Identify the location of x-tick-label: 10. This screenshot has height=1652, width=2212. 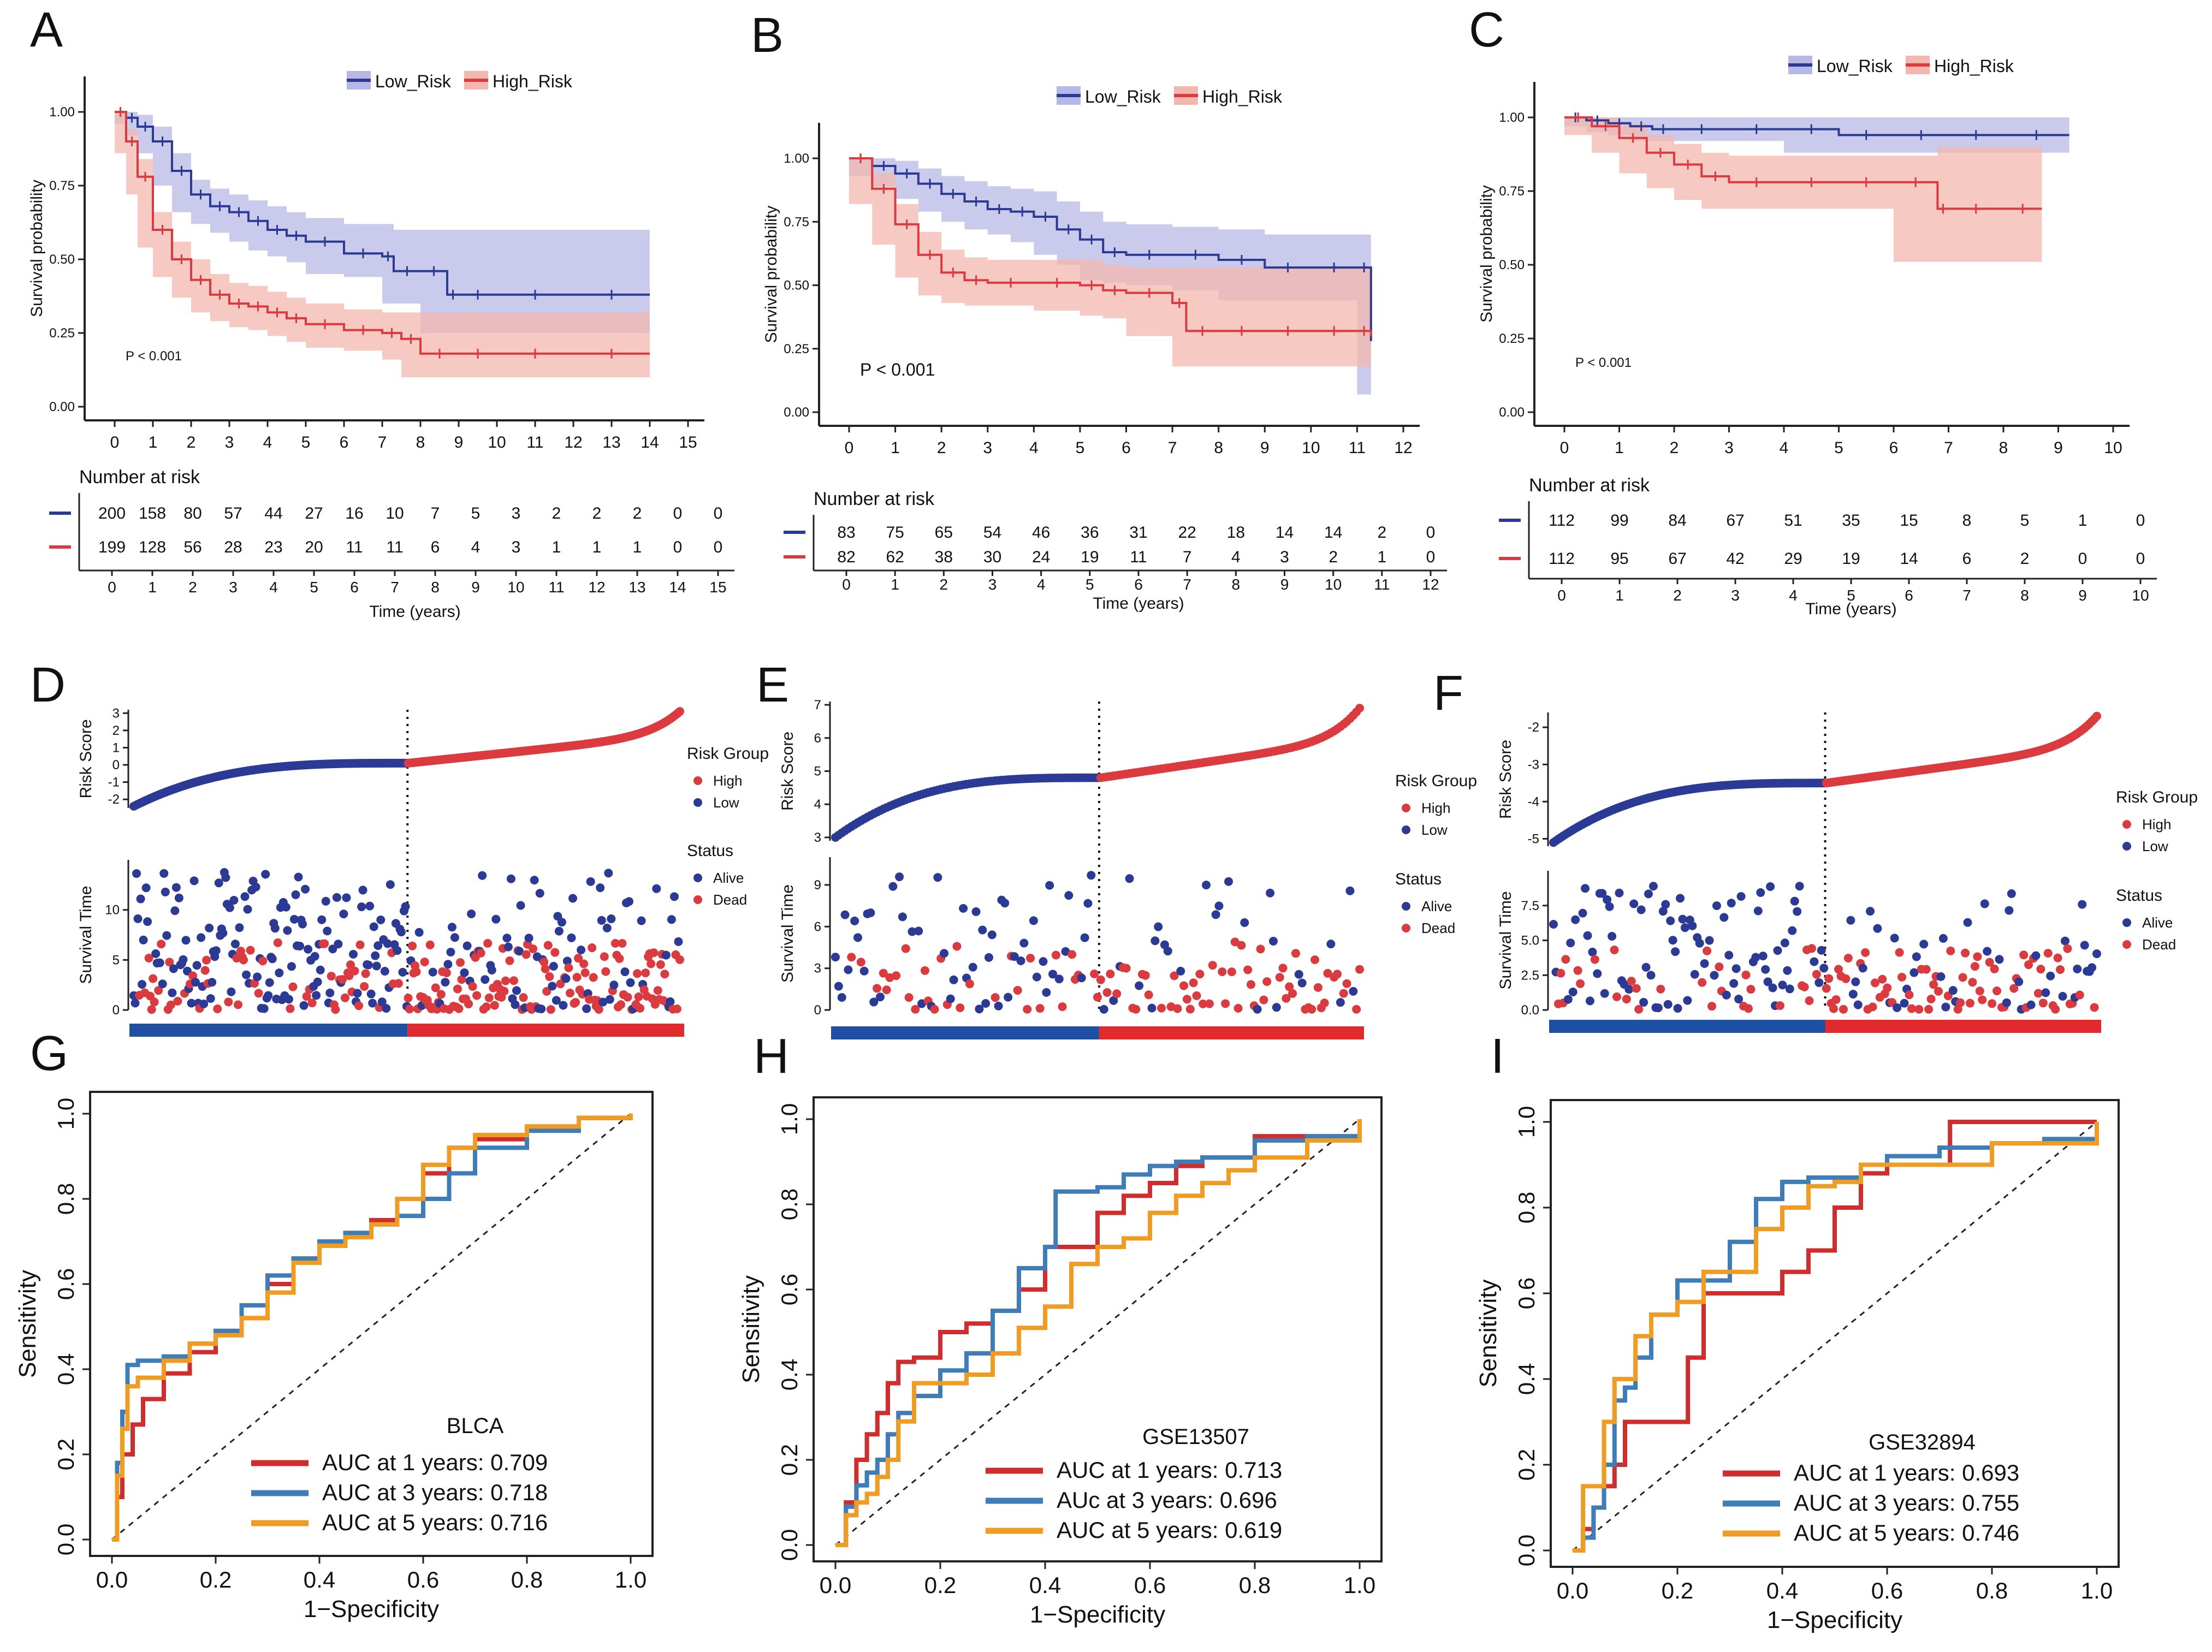
(497, 442).